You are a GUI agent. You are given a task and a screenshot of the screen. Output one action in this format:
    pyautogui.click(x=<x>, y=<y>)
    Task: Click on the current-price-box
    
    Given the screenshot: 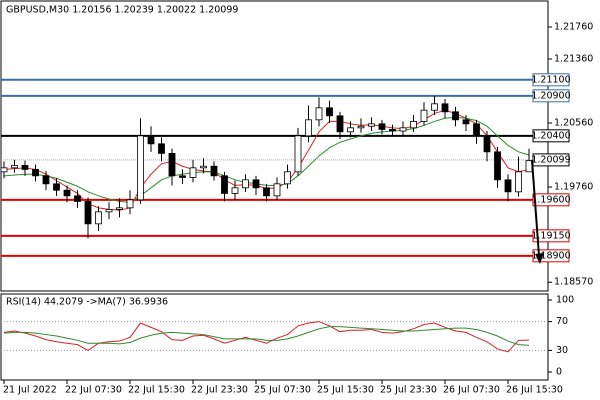 What is the action you would take?
    pyautogui.click(x=551, y=160)
    